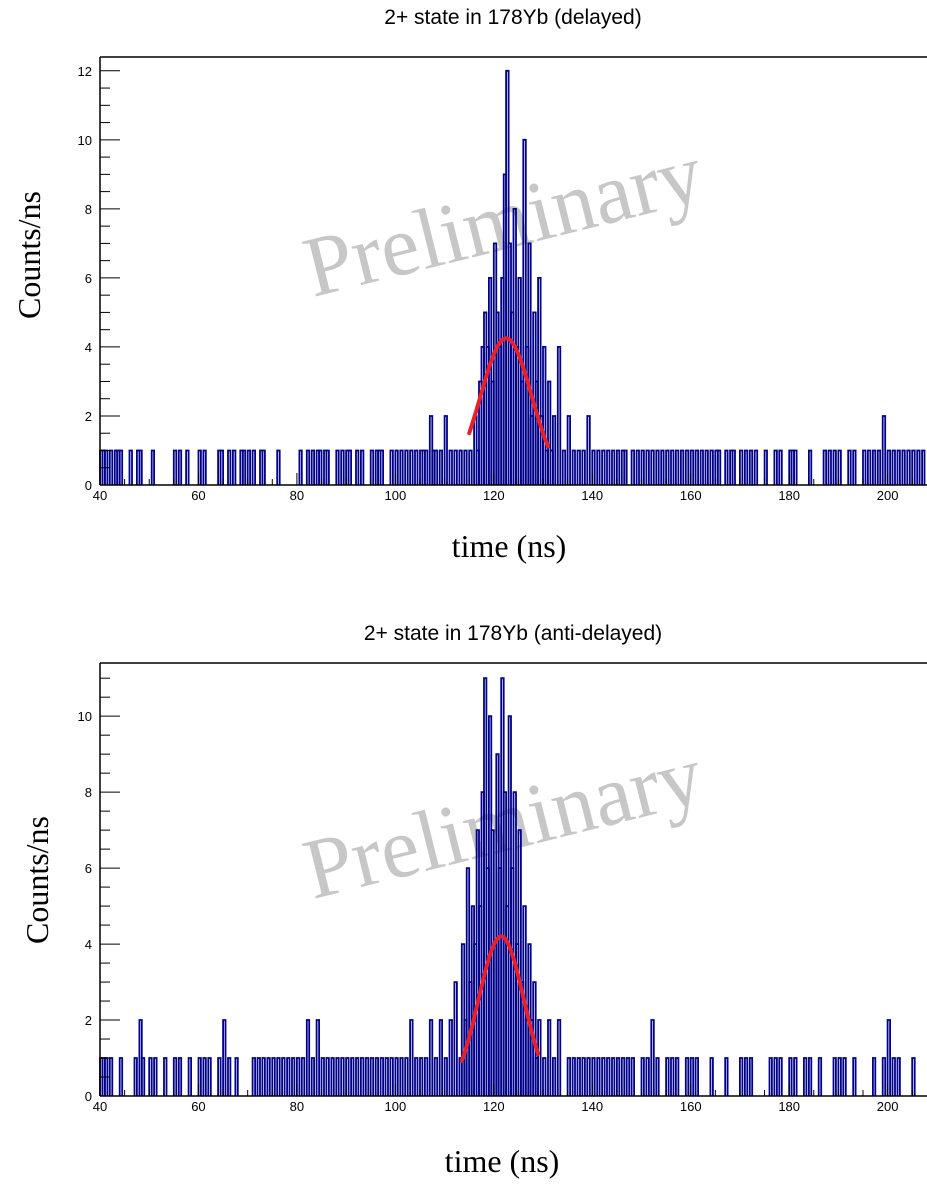  Describe the element at coordinates (37, 880) in the screenshot. I see `y-axis-title: Counts/ns` at that location.